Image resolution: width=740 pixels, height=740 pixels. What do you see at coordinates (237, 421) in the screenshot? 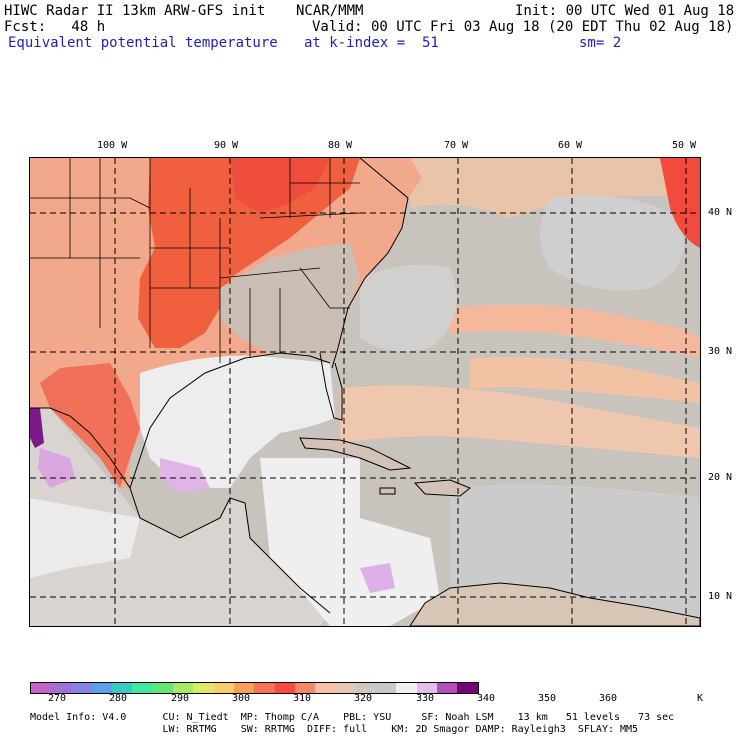
I see `gulf-of-mexico-pale` at bounding box center [237, 421].